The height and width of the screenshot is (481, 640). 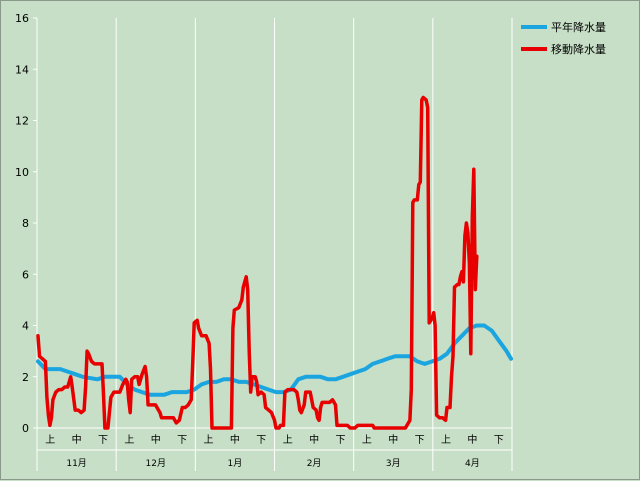 What do you see at coordinates (393, 463) in the screenshot?
I see `month-label: 3月` at bounding box center [393, 463].